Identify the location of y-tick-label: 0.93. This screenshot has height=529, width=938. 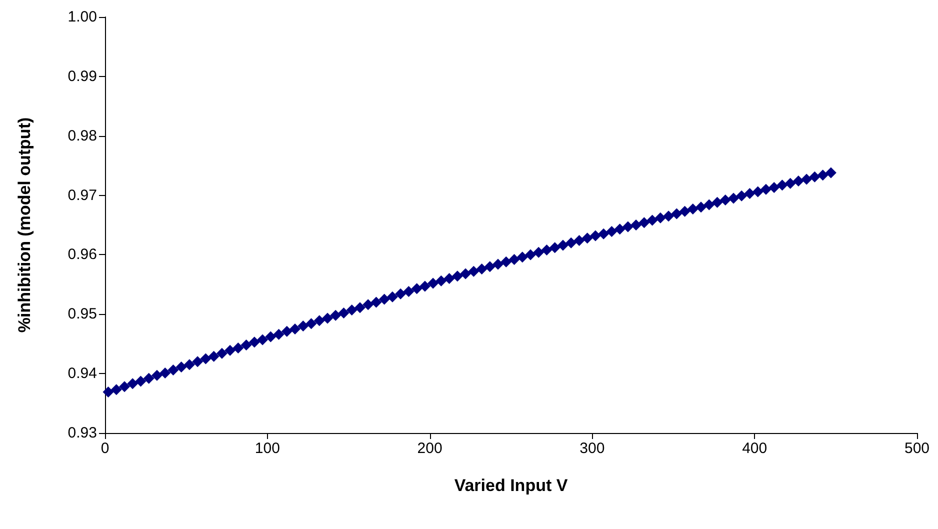
(82, 433).